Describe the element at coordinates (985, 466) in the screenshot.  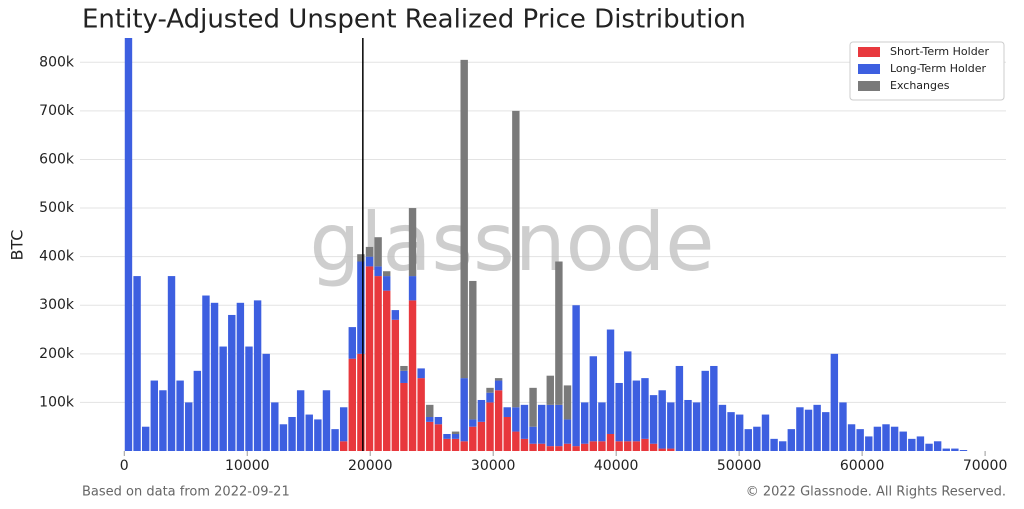
I see `x-tick-label: 70000` at that location.